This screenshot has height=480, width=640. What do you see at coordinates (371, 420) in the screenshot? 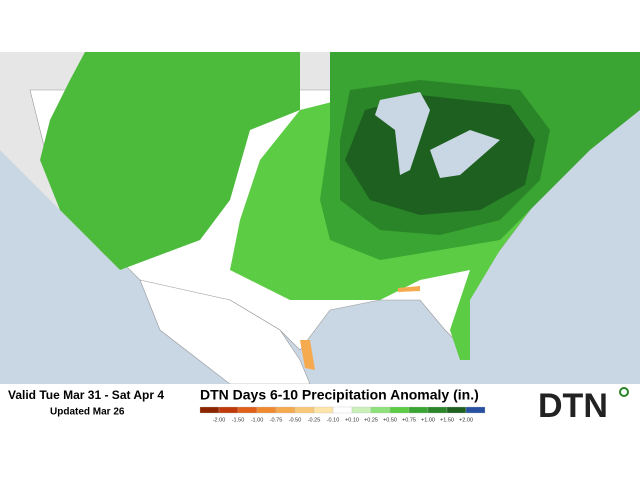
I see `legend-label: +0.25` at bounding box center [371, 420].